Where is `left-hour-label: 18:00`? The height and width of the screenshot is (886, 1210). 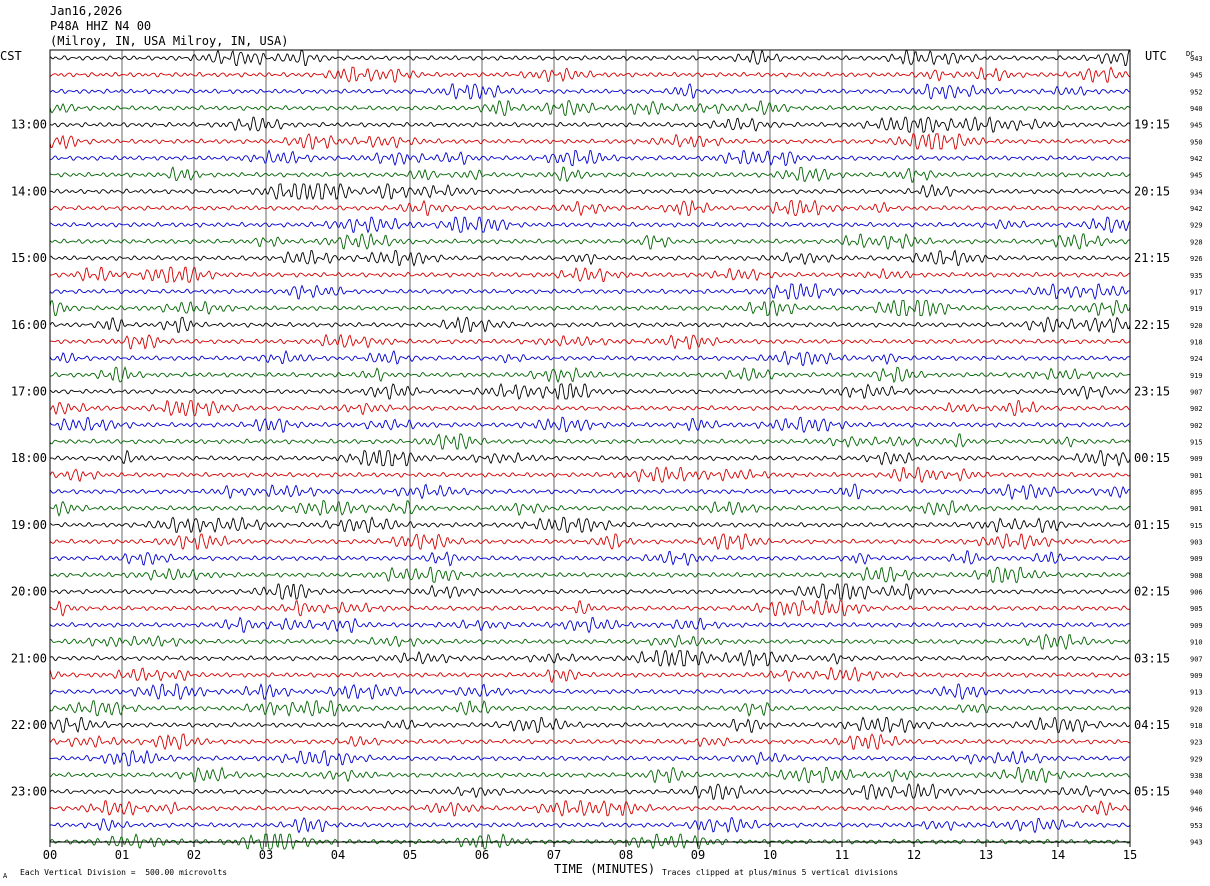 left-hour-label: 18:00 is located at coordinates (29, 458).